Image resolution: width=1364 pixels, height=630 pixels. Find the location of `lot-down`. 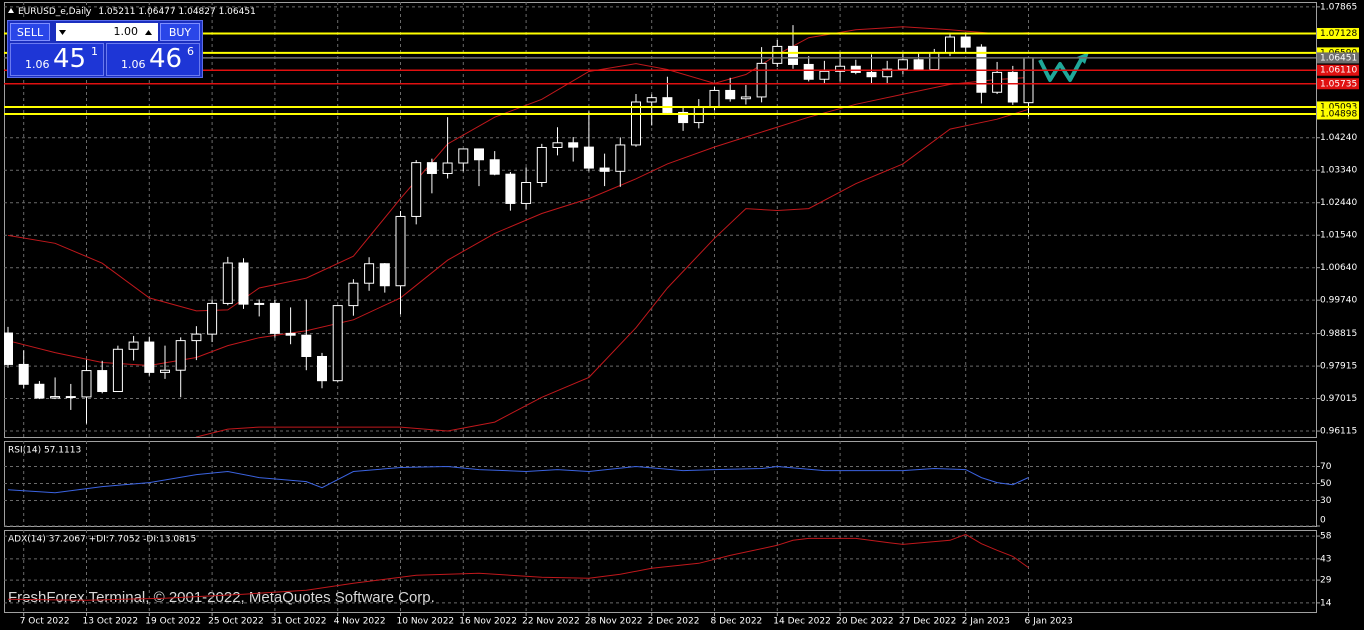

lot-down is located at coordinates (63, 32).